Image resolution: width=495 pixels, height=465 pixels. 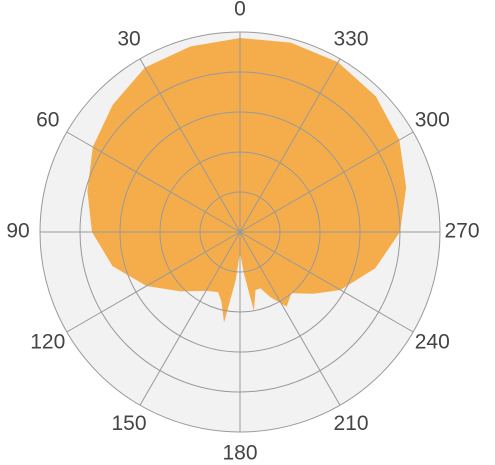 I want to click on theta-tick-label: 300, so click(x=432, y=120).